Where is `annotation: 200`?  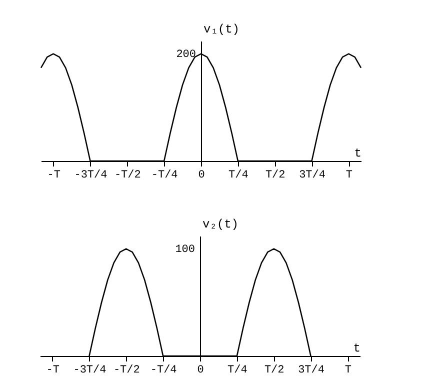
annotation: 200 is located at coordinates (186, 54).